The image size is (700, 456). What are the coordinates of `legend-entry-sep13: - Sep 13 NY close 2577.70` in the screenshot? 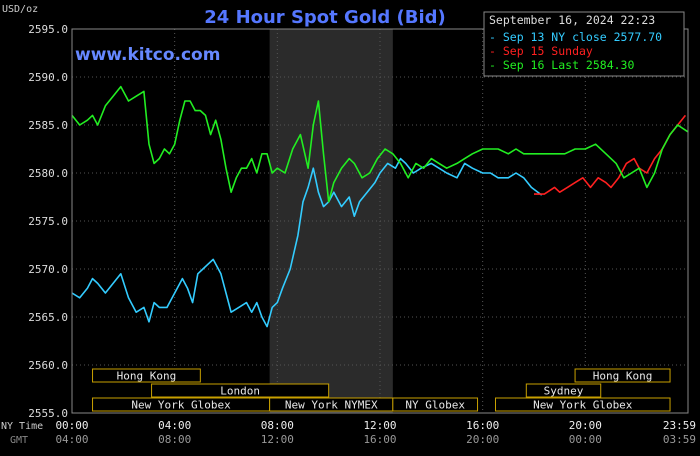 It's located at (575, 37).